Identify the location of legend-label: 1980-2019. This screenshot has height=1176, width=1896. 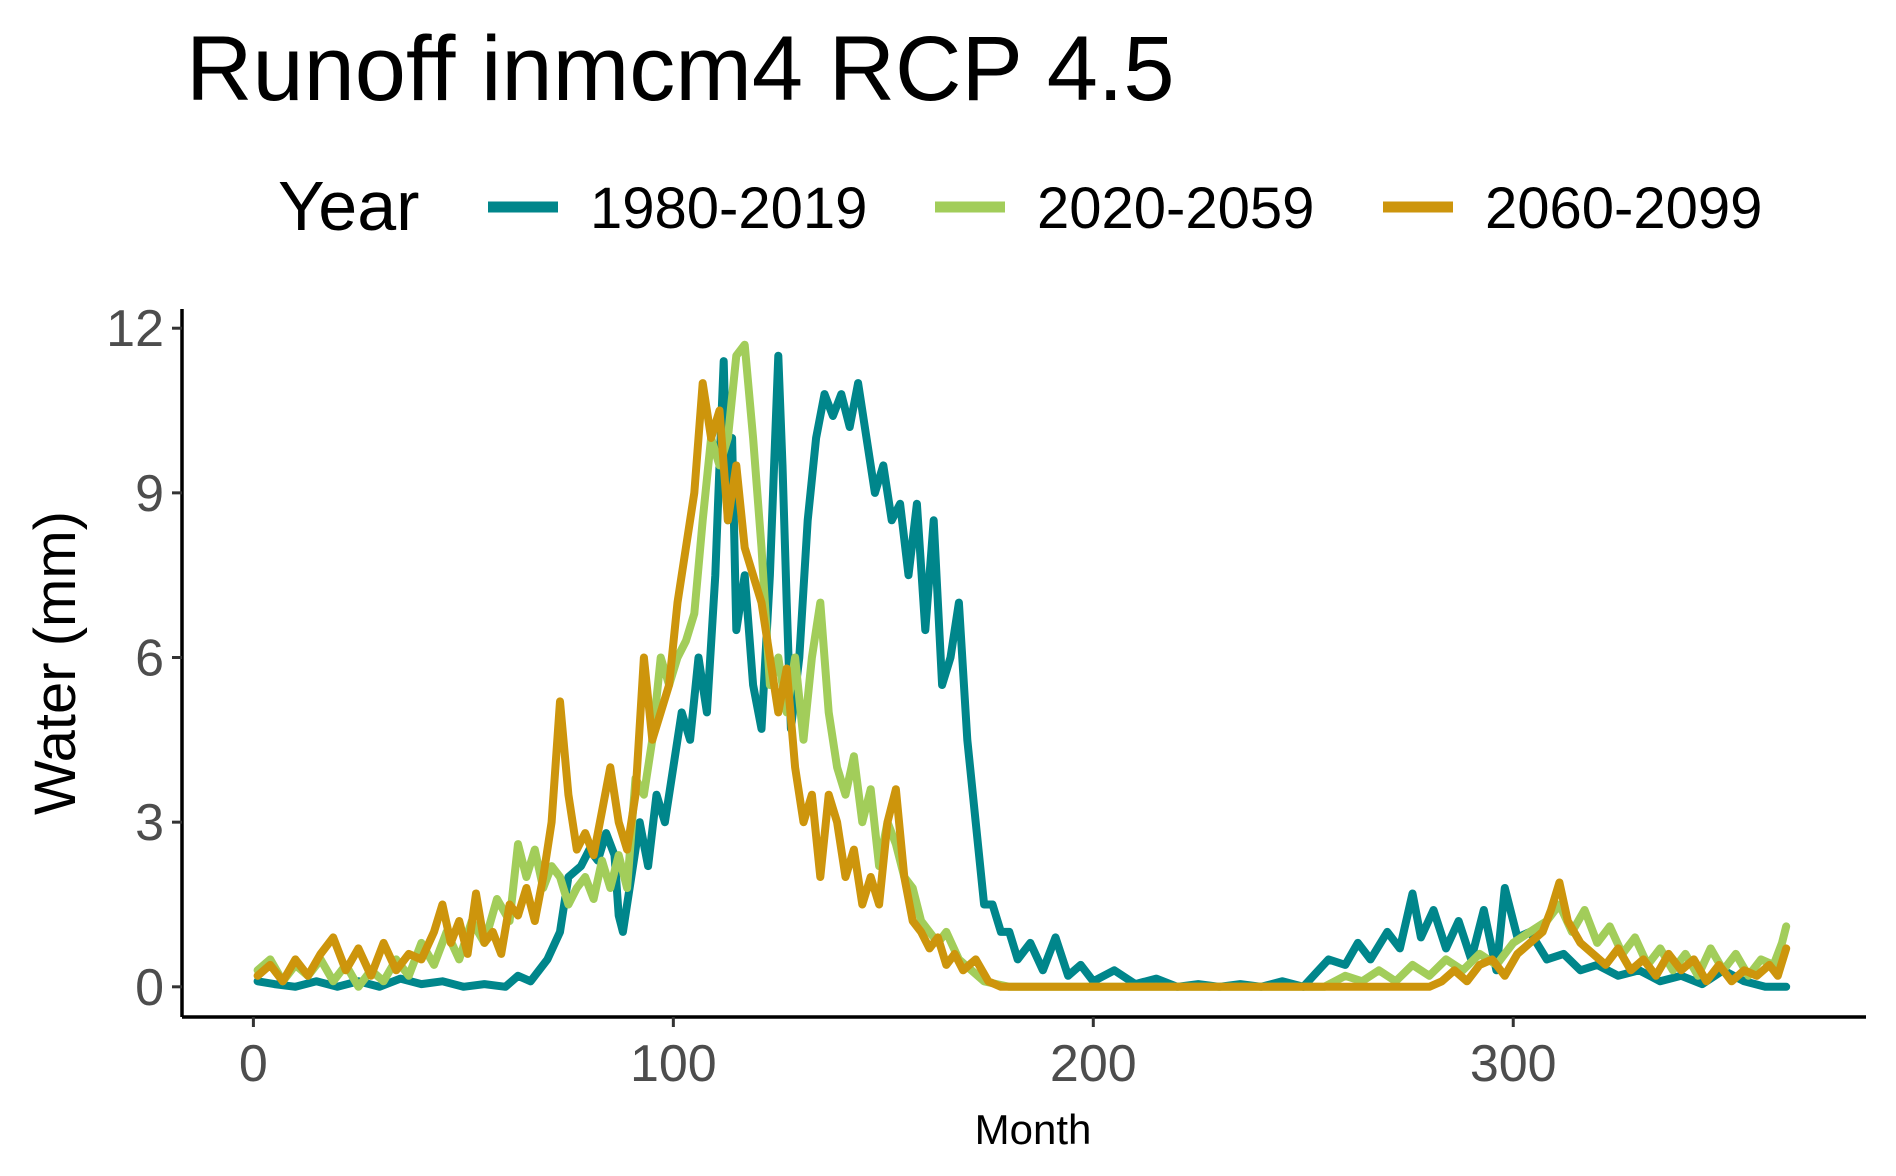
(728, 208).